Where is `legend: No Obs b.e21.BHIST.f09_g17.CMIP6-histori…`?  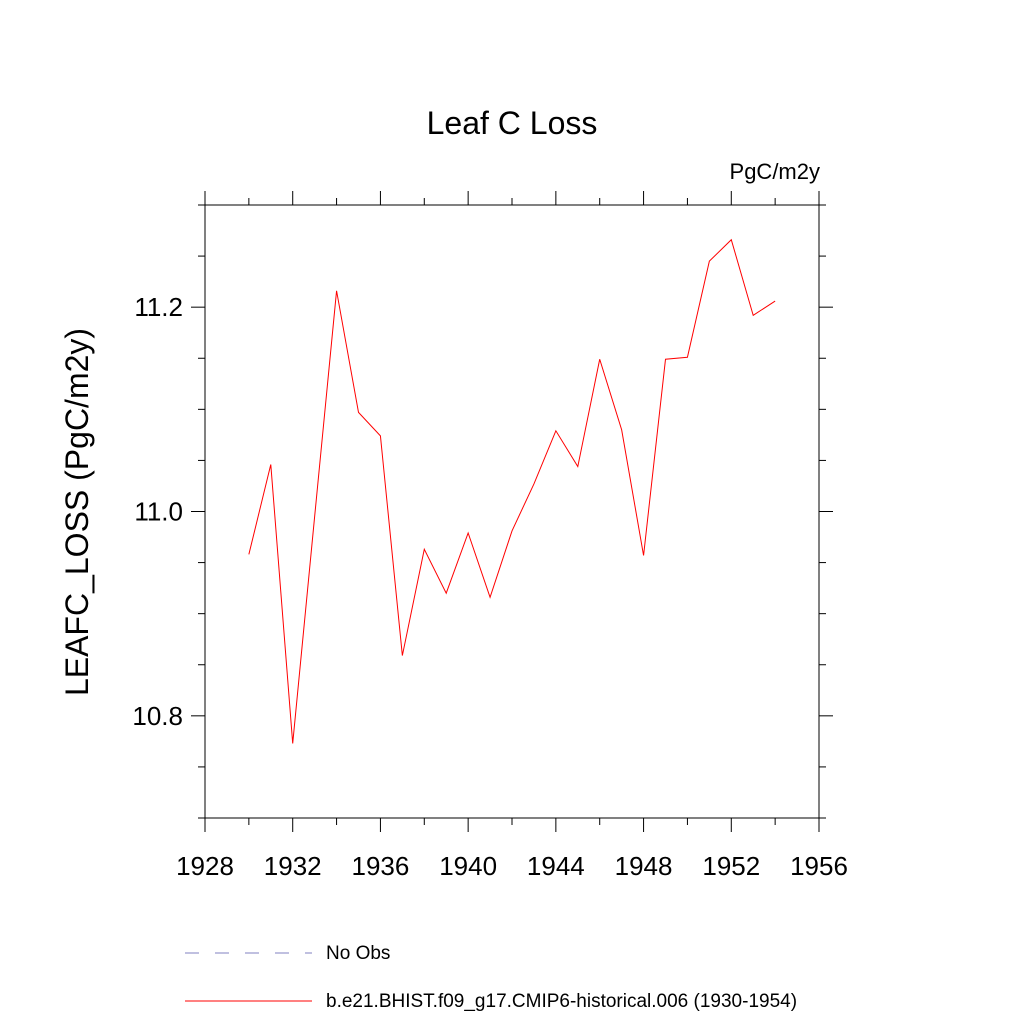
legend: No Obs b.e21.BHIST.f09_g17.CMIP6-histori… is located at coordinates (491, 977).